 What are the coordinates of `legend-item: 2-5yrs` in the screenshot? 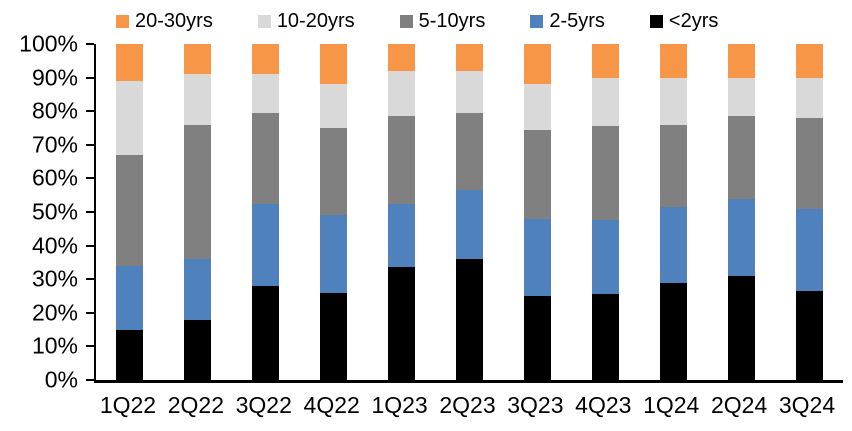 It's located at (567, 21).